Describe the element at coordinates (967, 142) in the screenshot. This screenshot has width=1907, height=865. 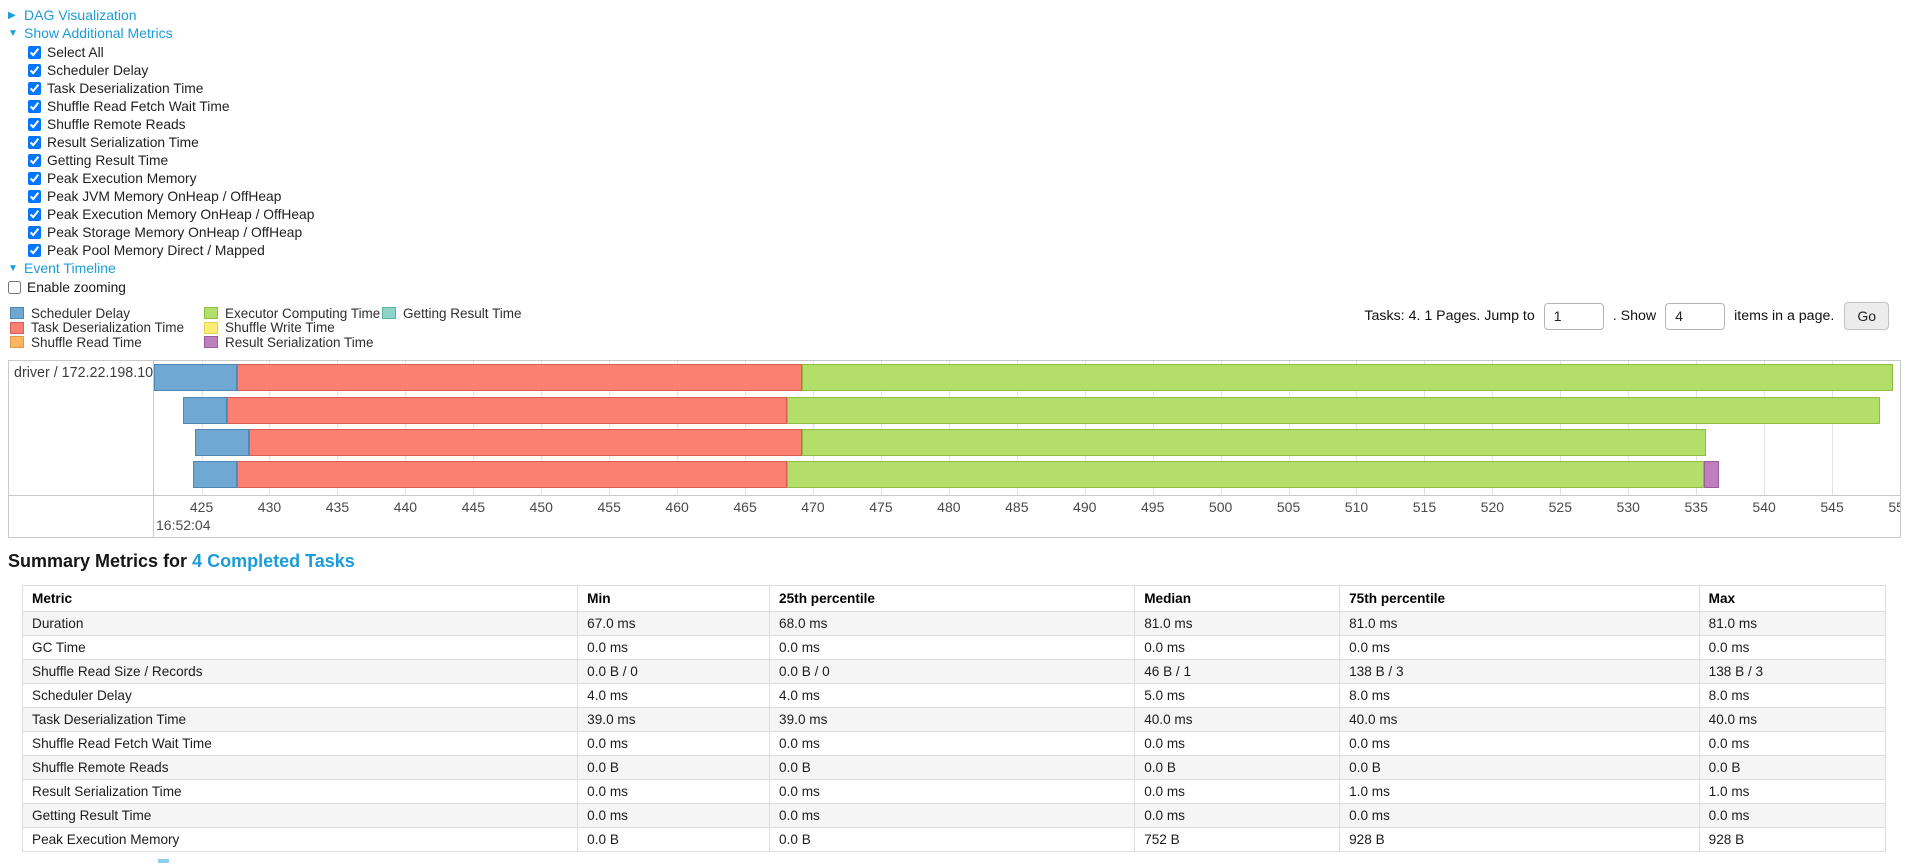
I see `metric-checkbox-row: Result Serialization Time` at that location.